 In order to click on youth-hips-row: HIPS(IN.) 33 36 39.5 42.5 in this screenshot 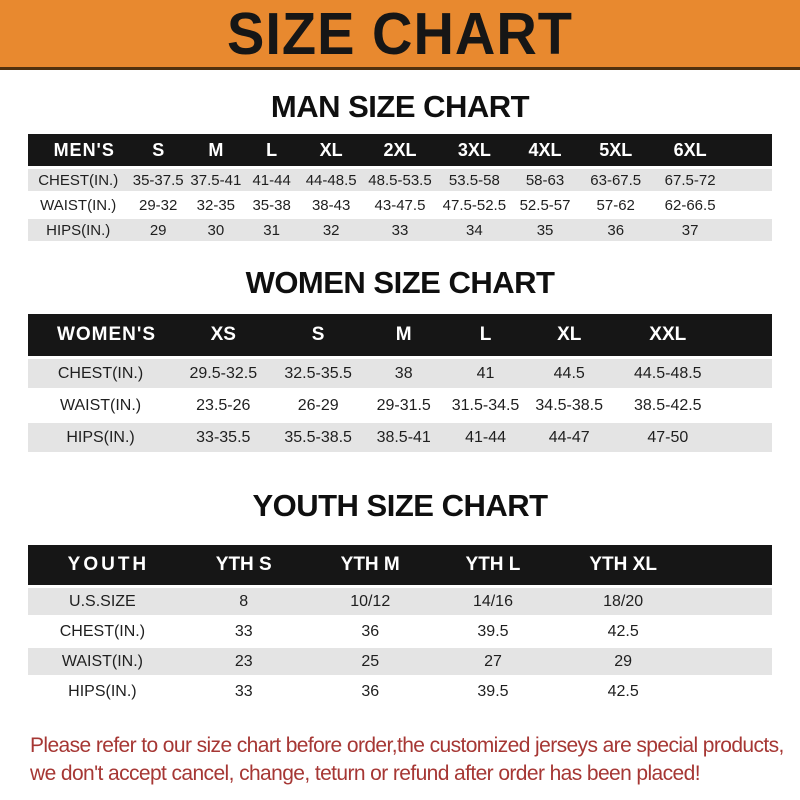, I will do `click(400, 691)`.